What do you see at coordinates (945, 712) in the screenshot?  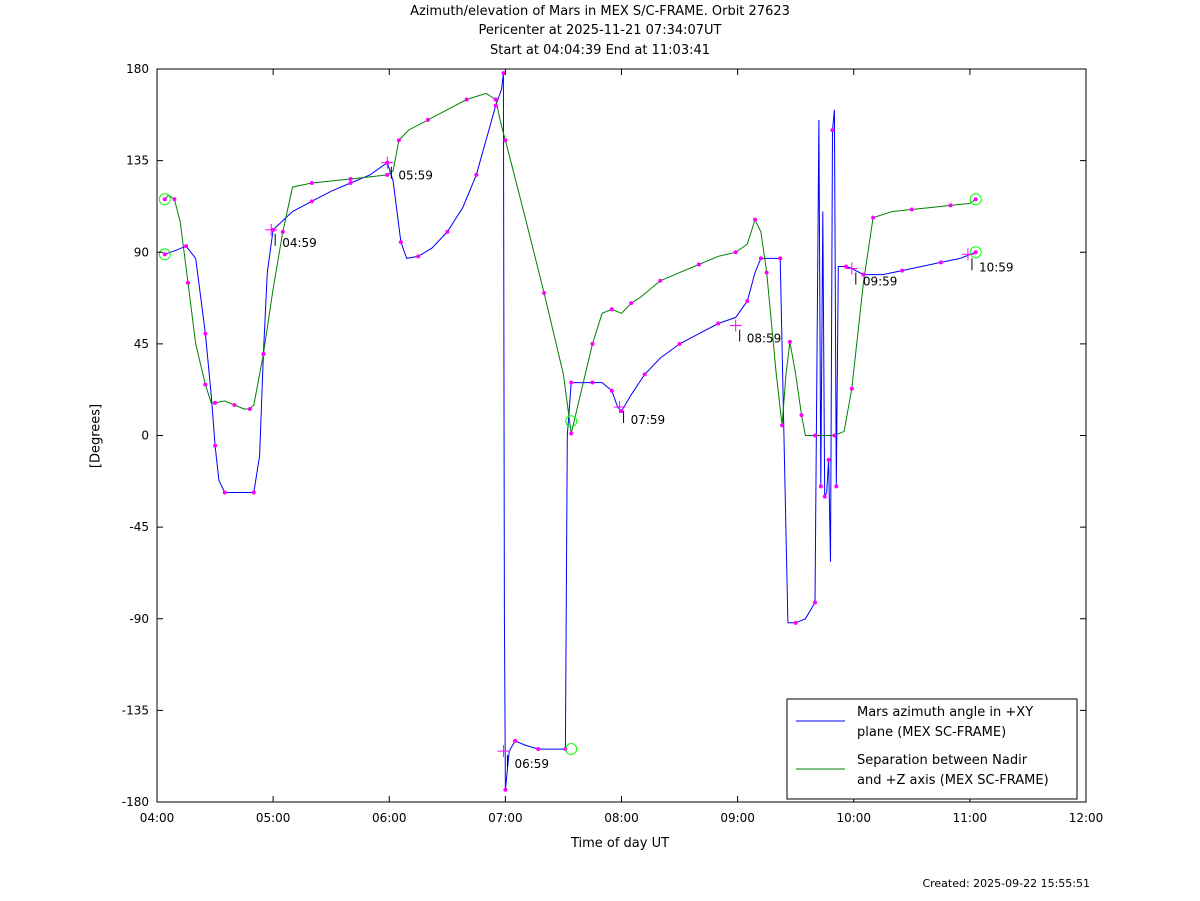 I see `legend-label-azimuth: Mars azimuth angle in +XY` at bounding box center [945, 712].